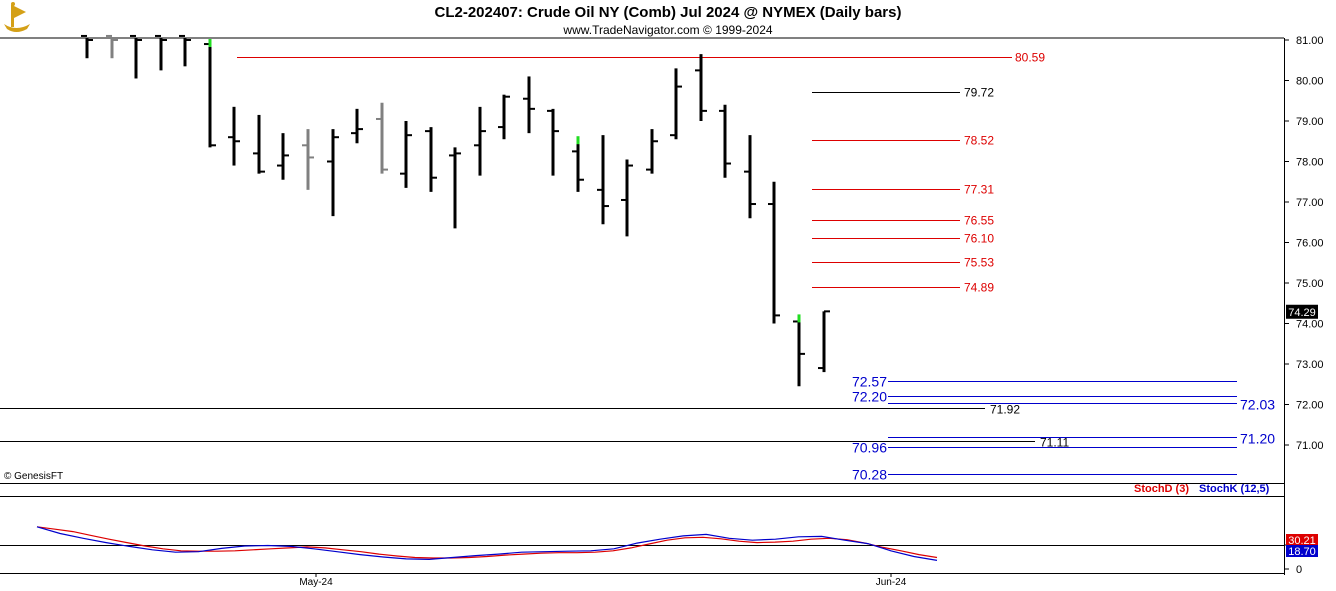  What do you see at coordinates (1310, 163) in the screenshot?
I see `price-tick-label: 78.00` at bounding box center [1310, 163].